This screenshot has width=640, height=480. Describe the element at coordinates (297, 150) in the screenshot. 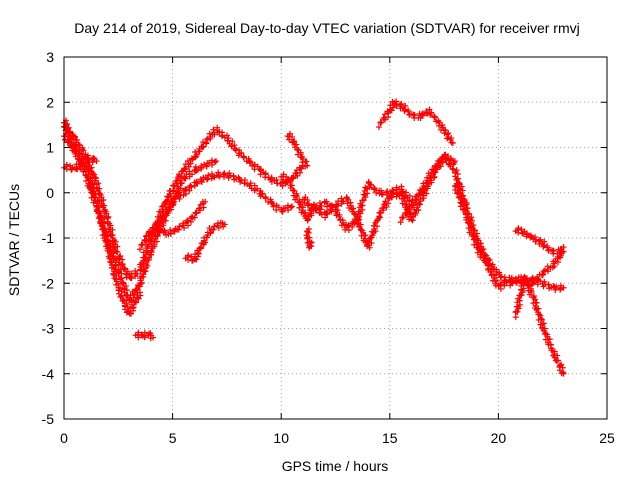

I see `series-trace-i` at that location.